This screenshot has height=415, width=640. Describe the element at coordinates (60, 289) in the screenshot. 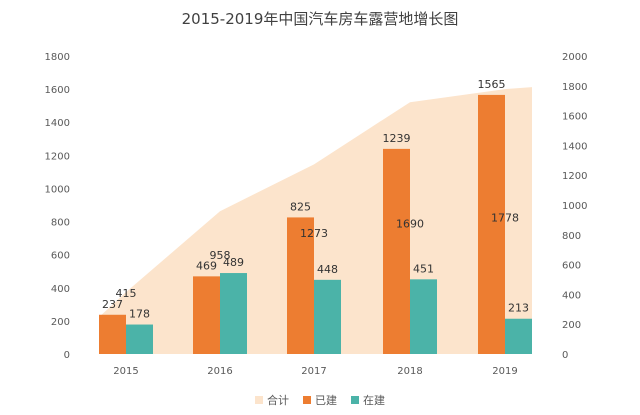

I see `y-left-tick-400: 400` at that location.